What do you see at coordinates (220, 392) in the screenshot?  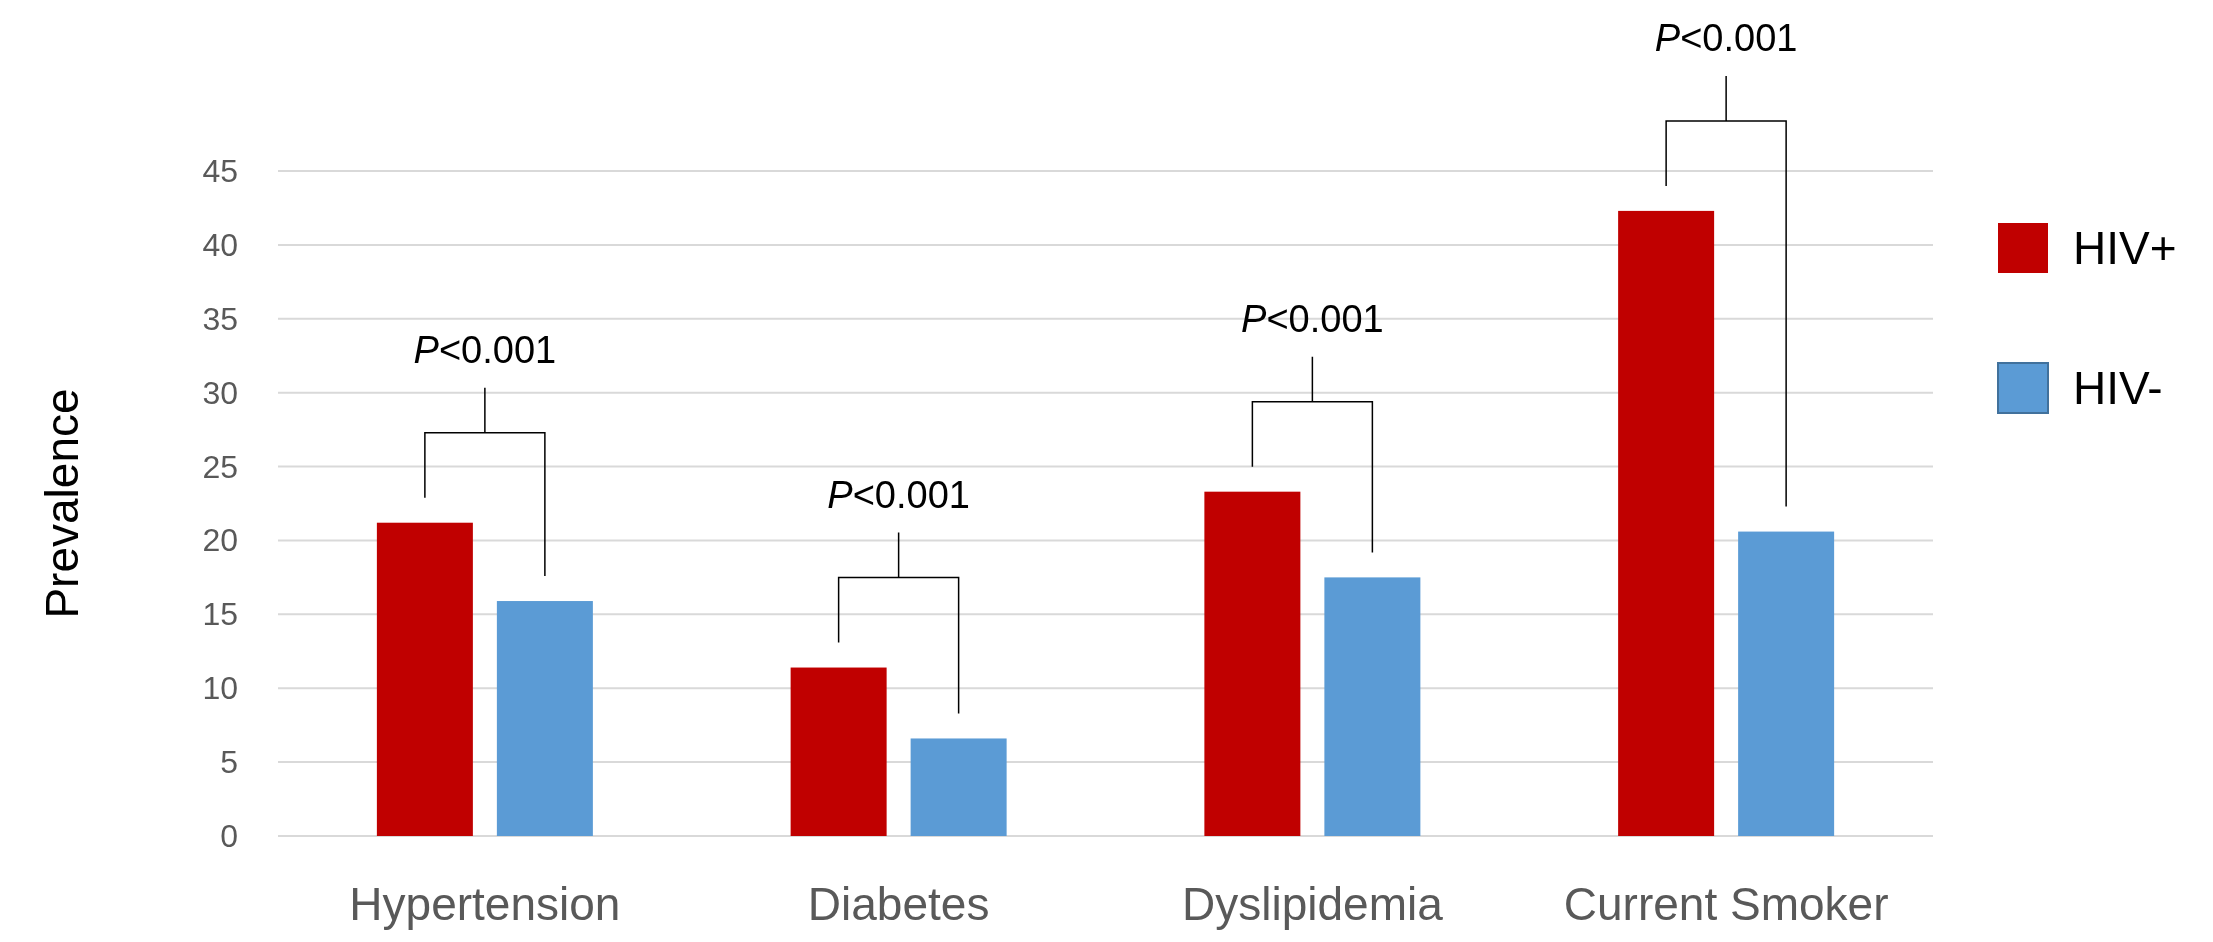 I see `y-tick-label: 30` at bounding box center [220, 392].